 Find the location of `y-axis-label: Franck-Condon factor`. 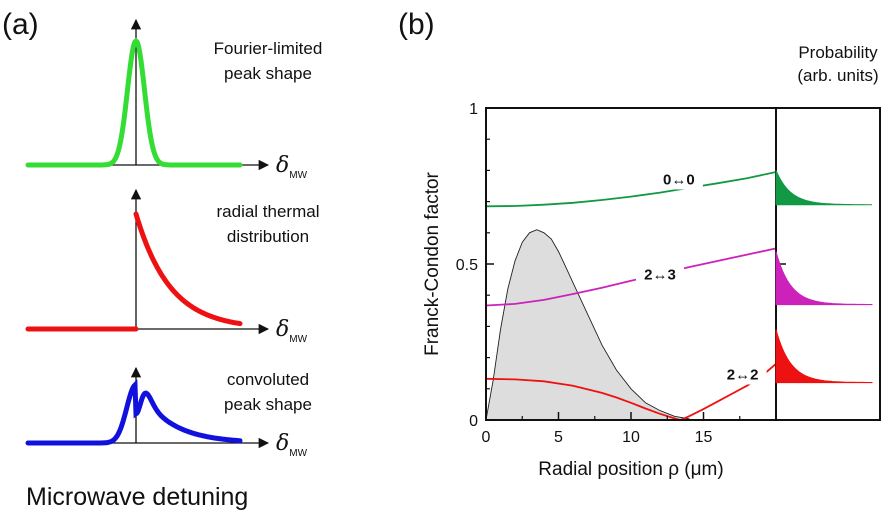

y-axis-label: Franck-Condon factor is located at coordinates (432, 263).